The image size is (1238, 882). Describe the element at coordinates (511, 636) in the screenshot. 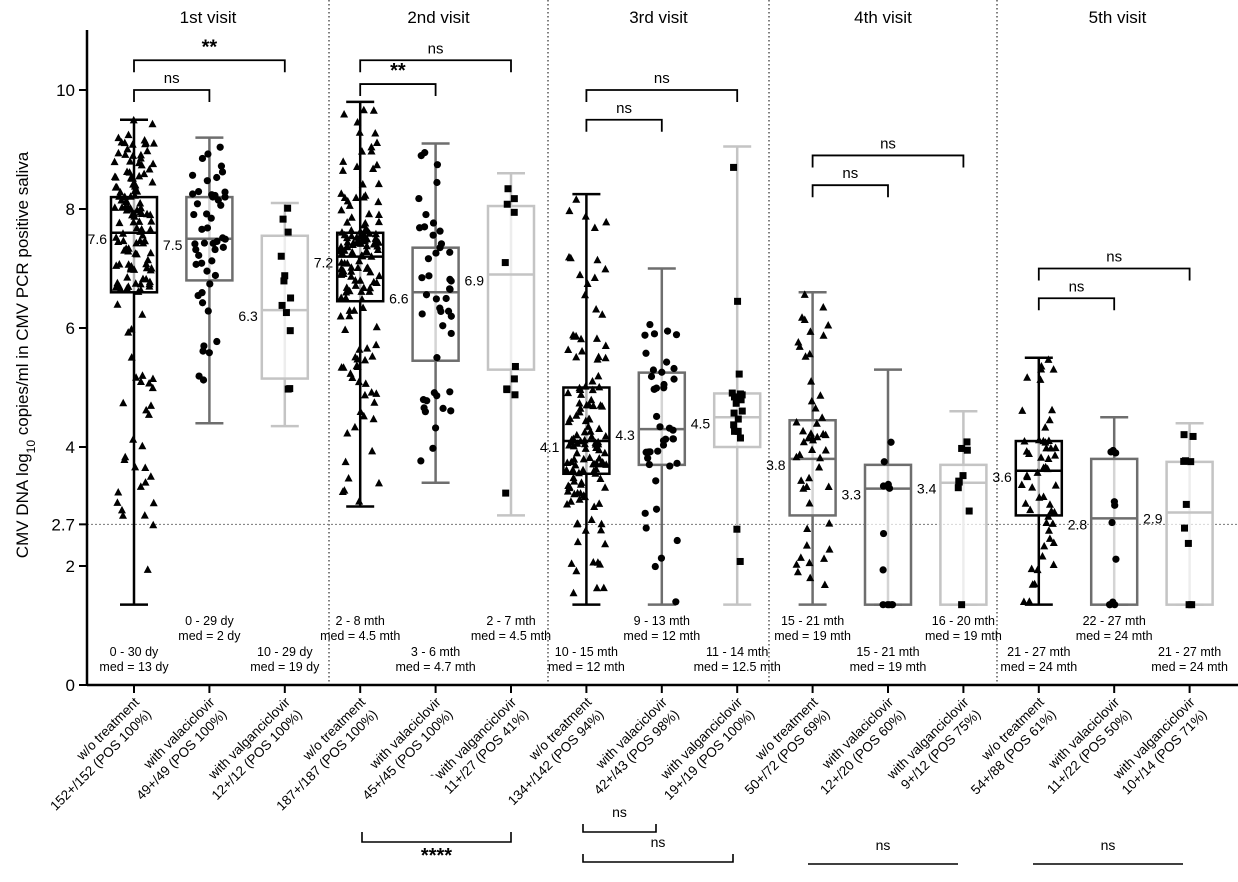

I see `median-duration-label: med = 4.5 mth` at that location.